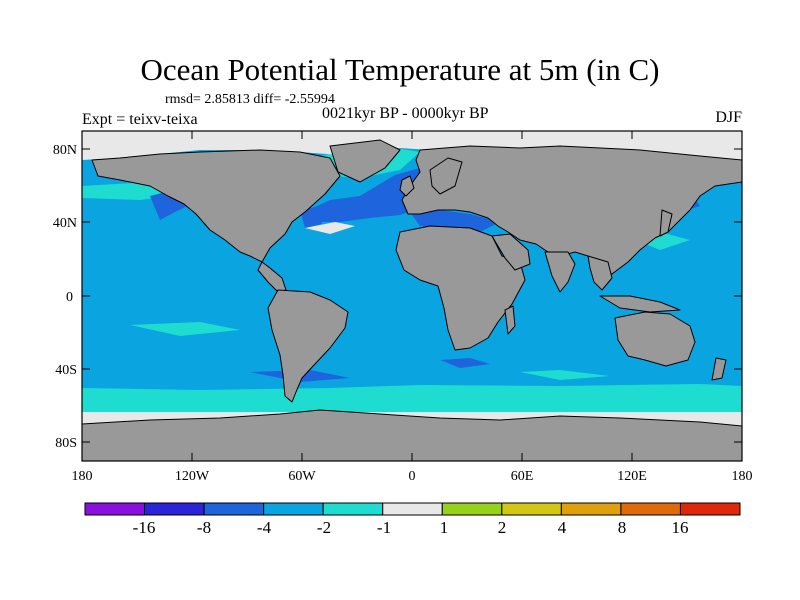 The height and width of the screenshot is (600, 800). What do you see at coordinates (655, 339) in the screenshot?
I see `land-australia` at bounding box center [655, 339].